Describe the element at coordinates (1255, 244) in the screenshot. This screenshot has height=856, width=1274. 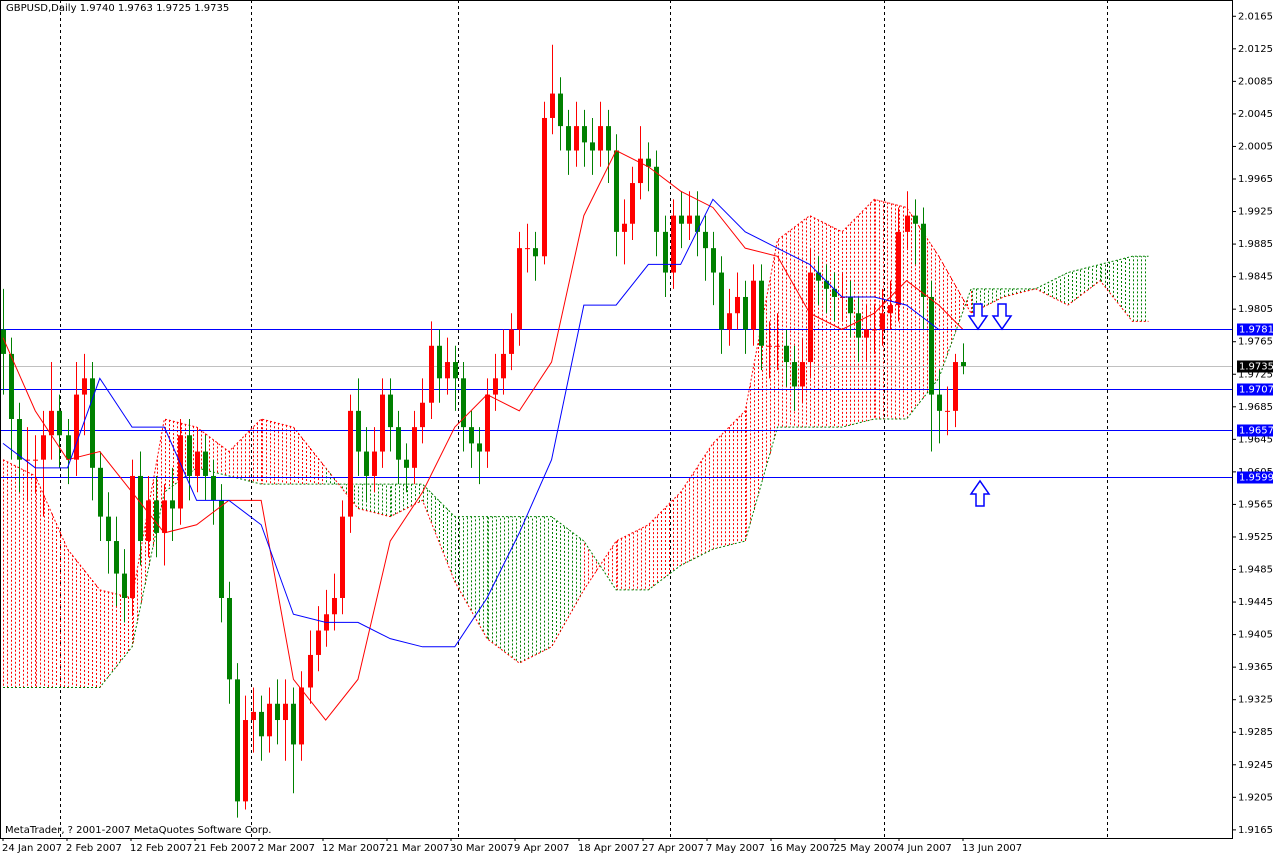
I see `y-tick-label: 1.9885` at that location.